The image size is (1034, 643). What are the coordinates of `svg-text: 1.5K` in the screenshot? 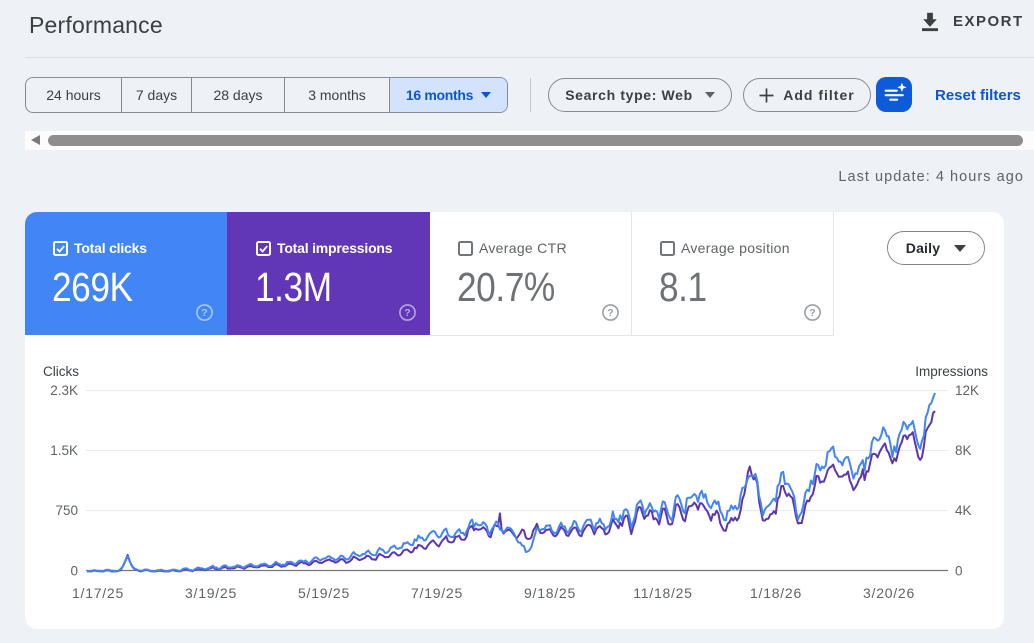 It's located at (64, 450).